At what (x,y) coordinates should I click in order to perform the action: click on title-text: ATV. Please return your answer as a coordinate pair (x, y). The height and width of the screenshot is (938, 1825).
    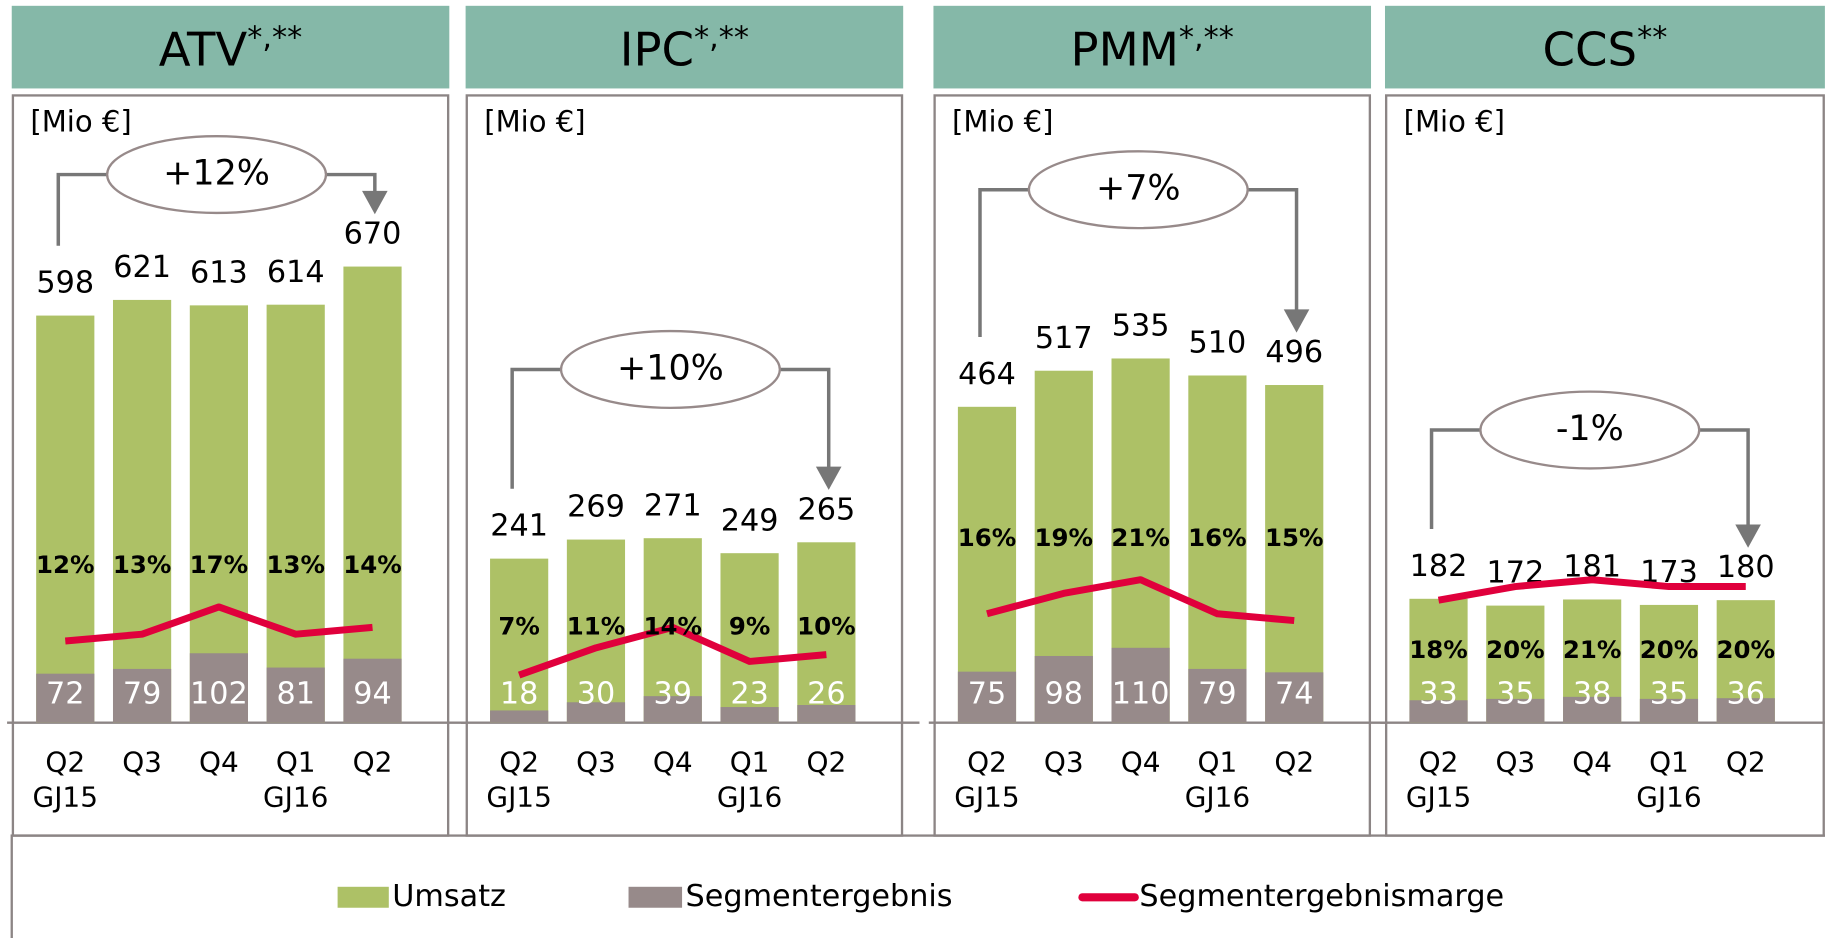
    Looking at the image, I should click on (203, 49).